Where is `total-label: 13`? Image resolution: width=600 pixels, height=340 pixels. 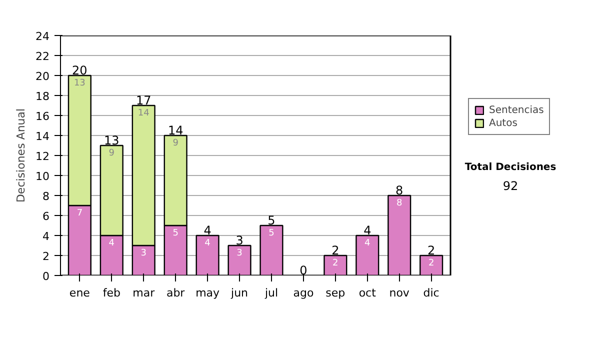 total-label: 13 is located at coordinates (112, 141).